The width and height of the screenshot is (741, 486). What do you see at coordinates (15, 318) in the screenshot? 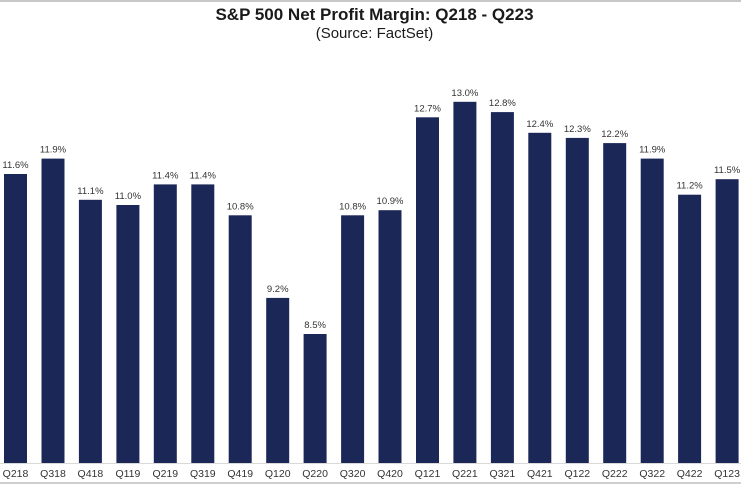
I see `bar-Q218` at bounding box center [15, 318].